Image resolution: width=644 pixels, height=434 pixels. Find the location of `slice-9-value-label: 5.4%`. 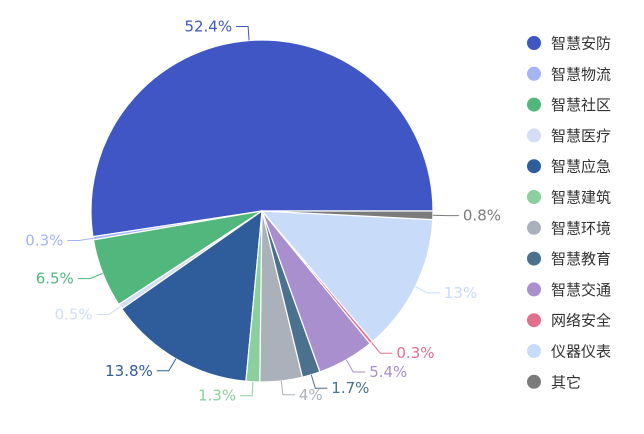

slice-9-value-label: 5.4% is located at coordinates (388, 372).